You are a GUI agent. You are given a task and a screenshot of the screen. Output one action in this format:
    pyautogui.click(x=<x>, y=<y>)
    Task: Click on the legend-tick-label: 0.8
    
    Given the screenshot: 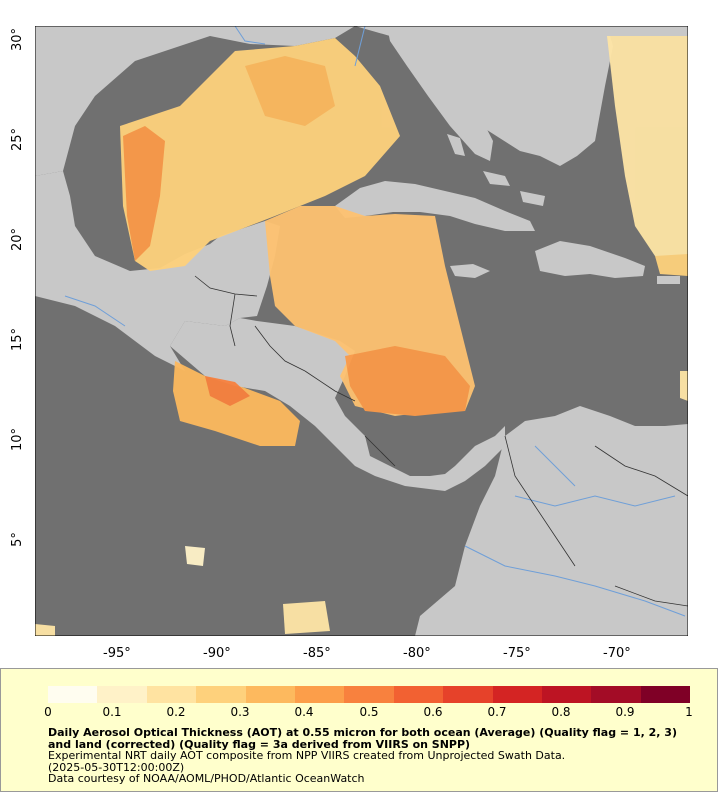 What is the action you would take?
    pyautogui.click(x=561, y=712)
    